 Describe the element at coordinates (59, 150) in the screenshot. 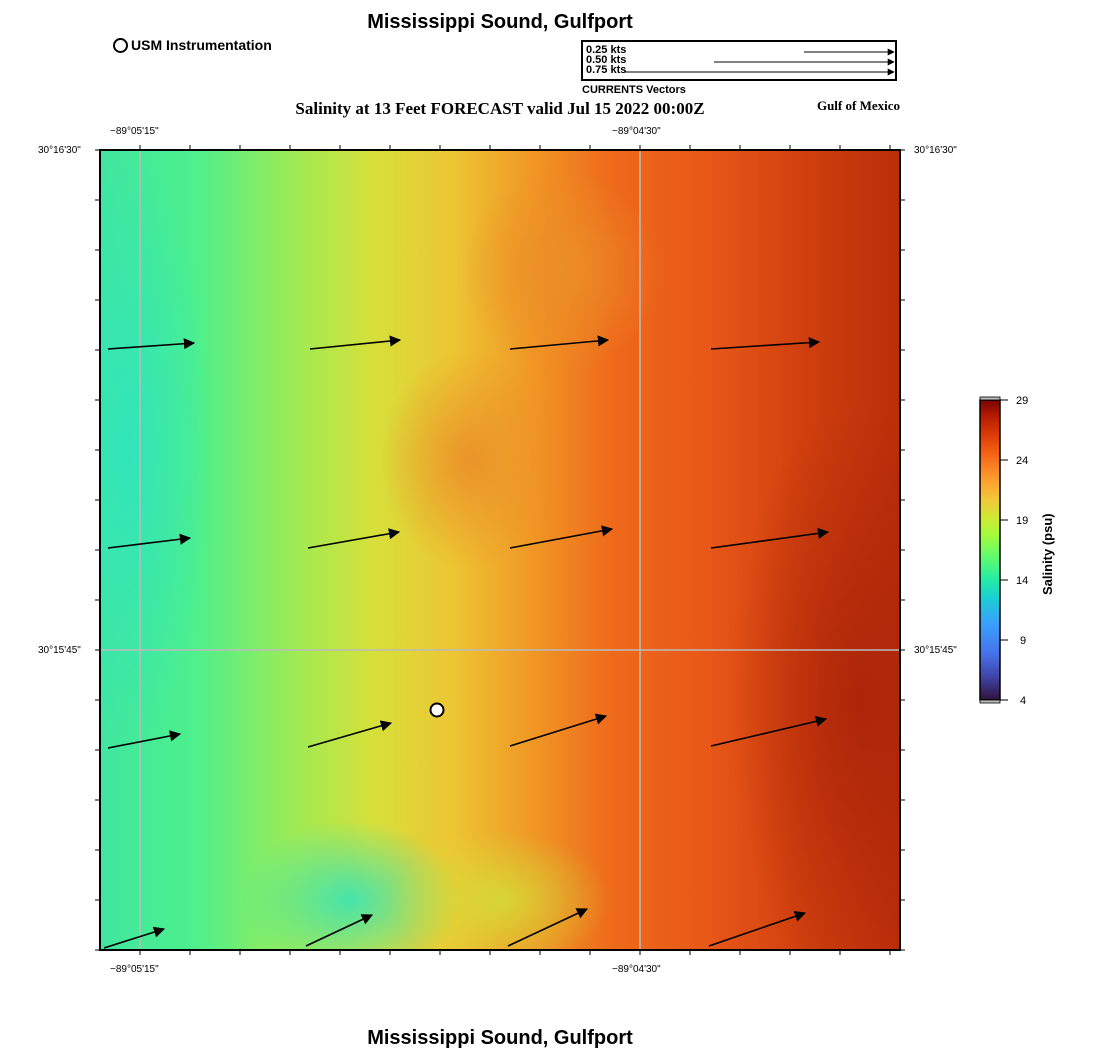

I see `lat-tick-label-left: 30°16'30"` at that location.